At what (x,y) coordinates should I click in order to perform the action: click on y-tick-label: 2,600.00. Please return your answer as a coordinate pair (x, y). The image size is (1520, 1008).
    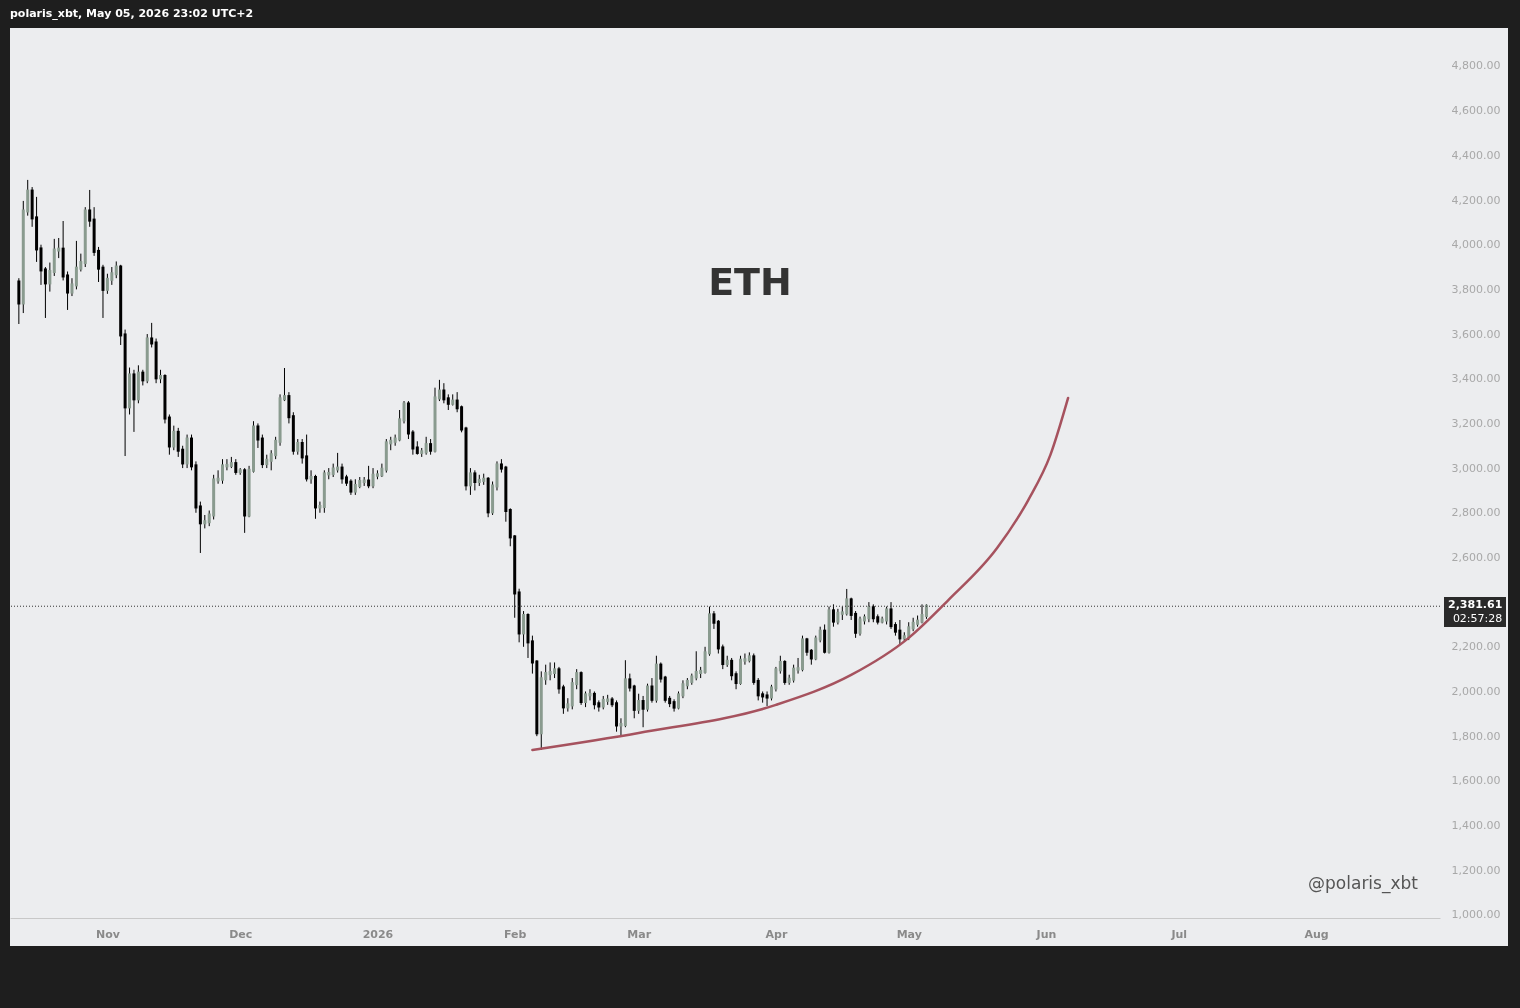
    Looking at the image, I should click on (1476, 557).